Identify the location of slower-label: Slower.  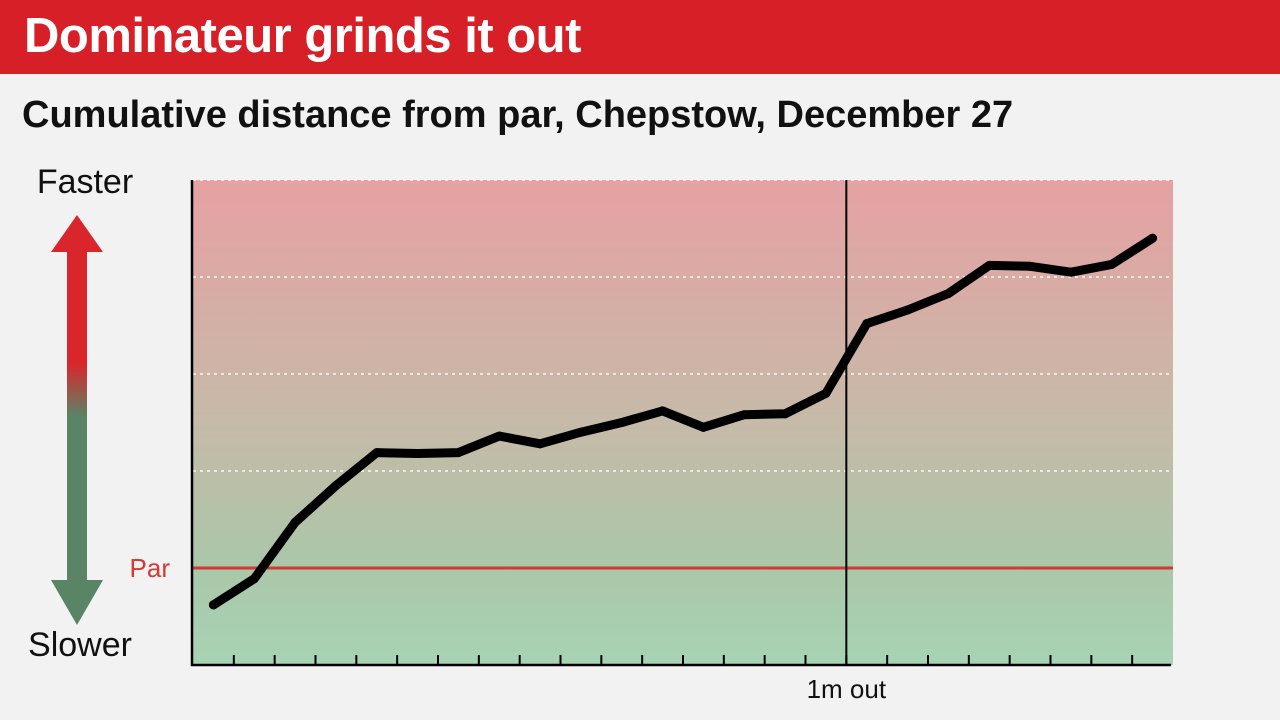
(80, 645).